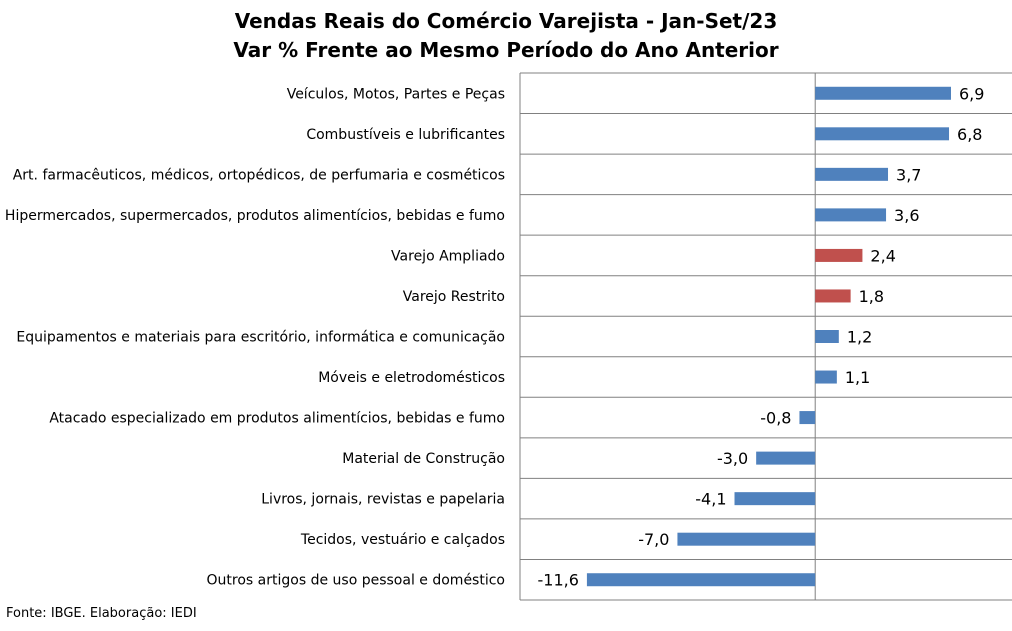 Image resolution: width=1012 pixels, height=631 pixels. I want to click on data-label: 3,6, so click(906, 215).